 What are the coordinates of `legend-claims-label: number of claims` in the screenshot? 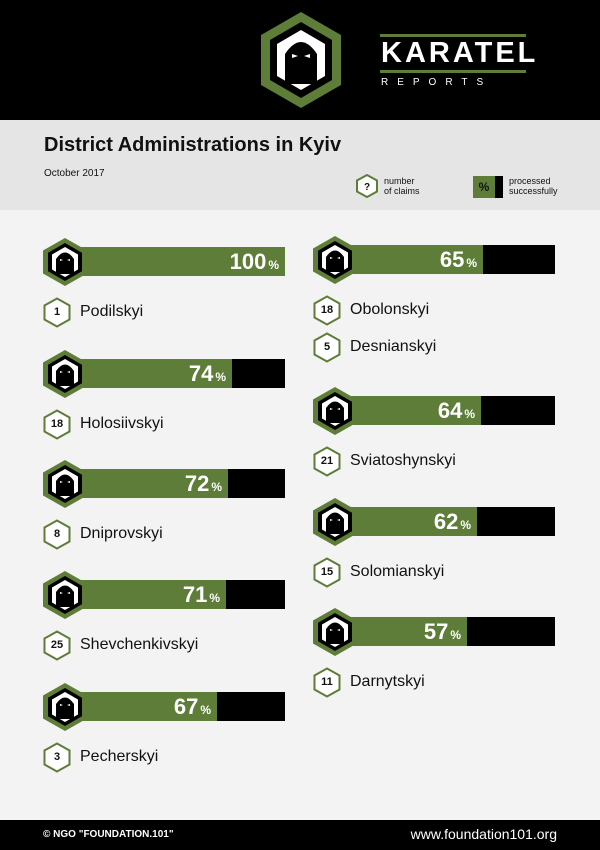 It's located at (414, 186).